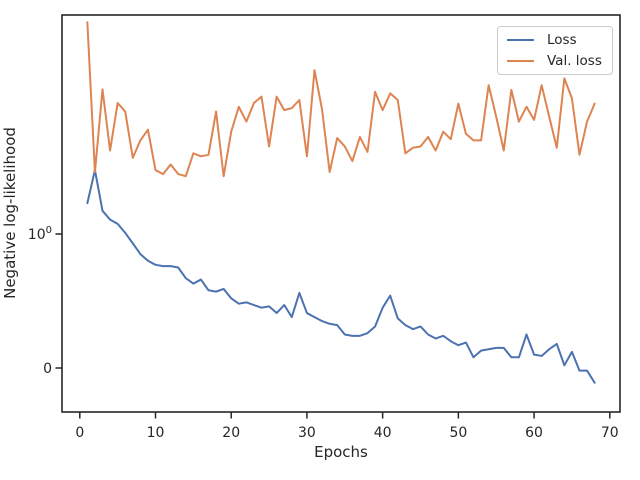 This screenshot has width=640, height=480. Describe the element at coordinates (383, 433) in the screenshot. I see `x-tick-label: 40` at that location.